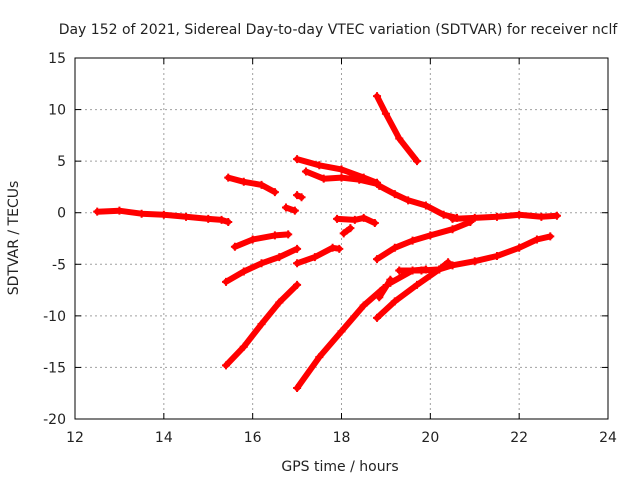 This screenshot has width=640, height=480. What do you see at coordinates (57, 59) in the screenshot?
I see `y-tick-label: 15` at bounding box center [57, 59].